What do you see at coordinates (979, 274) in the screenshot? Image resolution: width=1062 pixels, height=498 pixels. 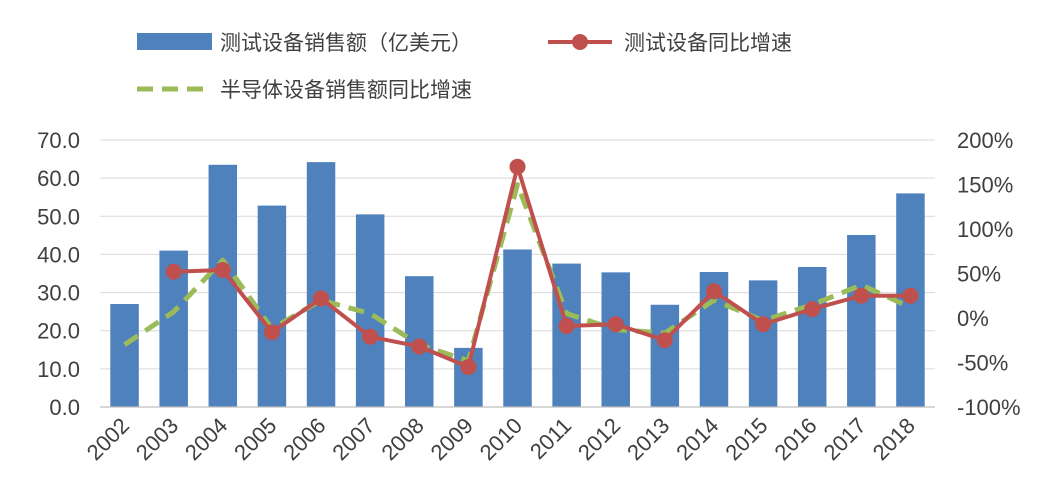 I see `y-right-tick-label: 50%` at bounding box center [979, 274].